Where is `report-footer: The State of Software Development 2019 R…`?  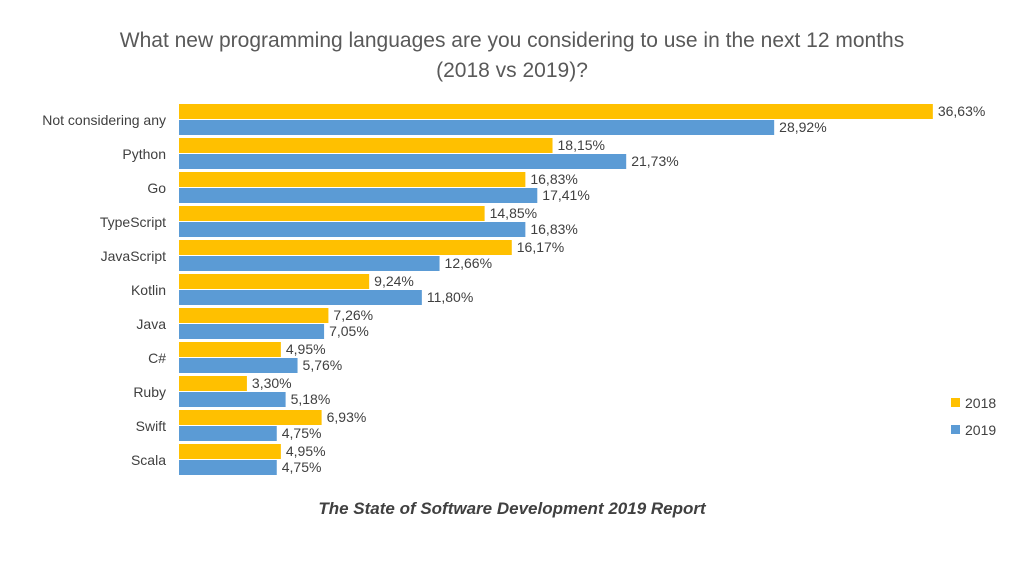 report-footer: The State of Software Development 2019 R… is located at coordinates (512, 508).